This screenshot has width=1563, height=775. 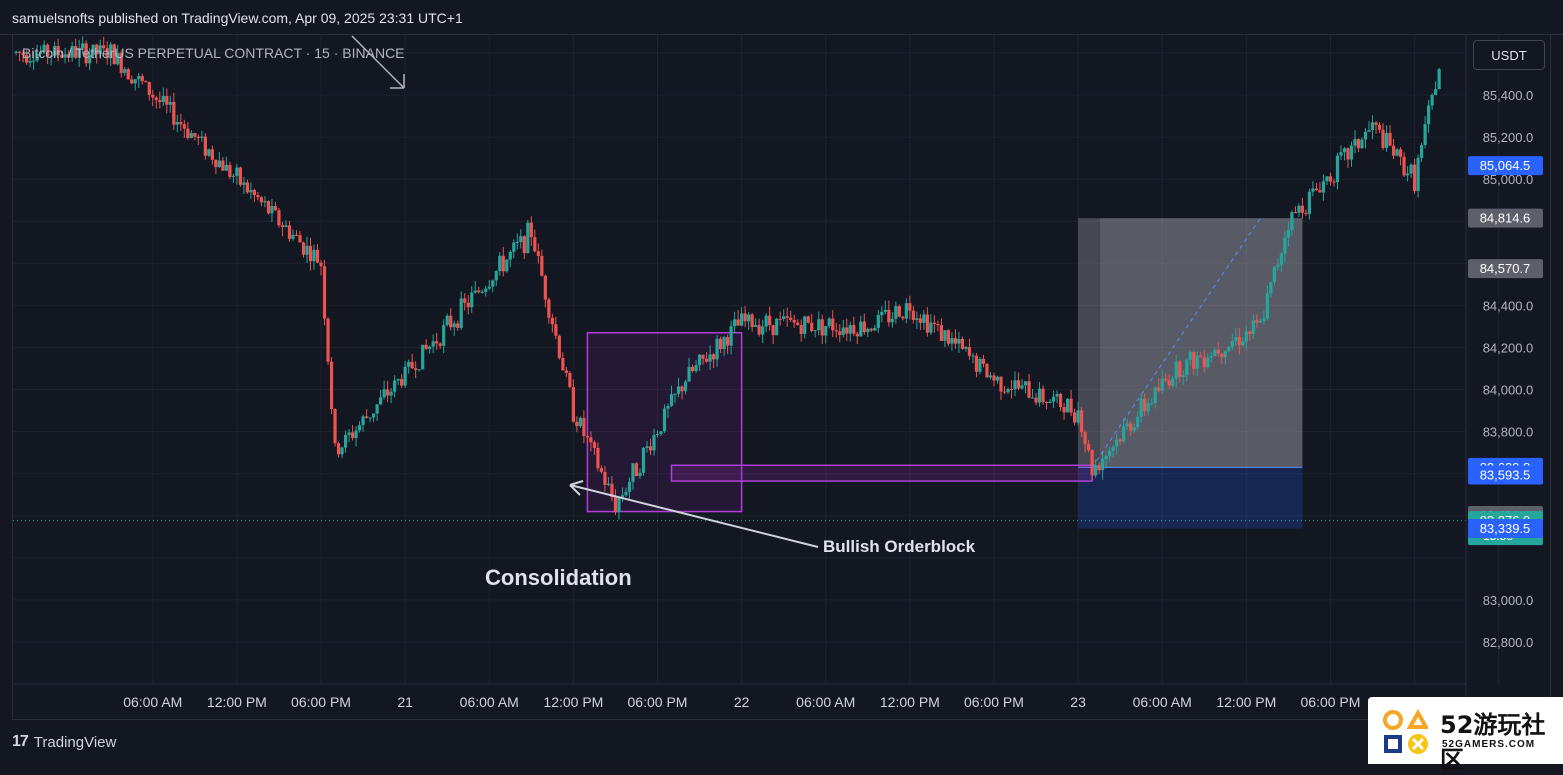 I want to click on price-tick-label: 83,800.0, so click(x=1508, y=432).